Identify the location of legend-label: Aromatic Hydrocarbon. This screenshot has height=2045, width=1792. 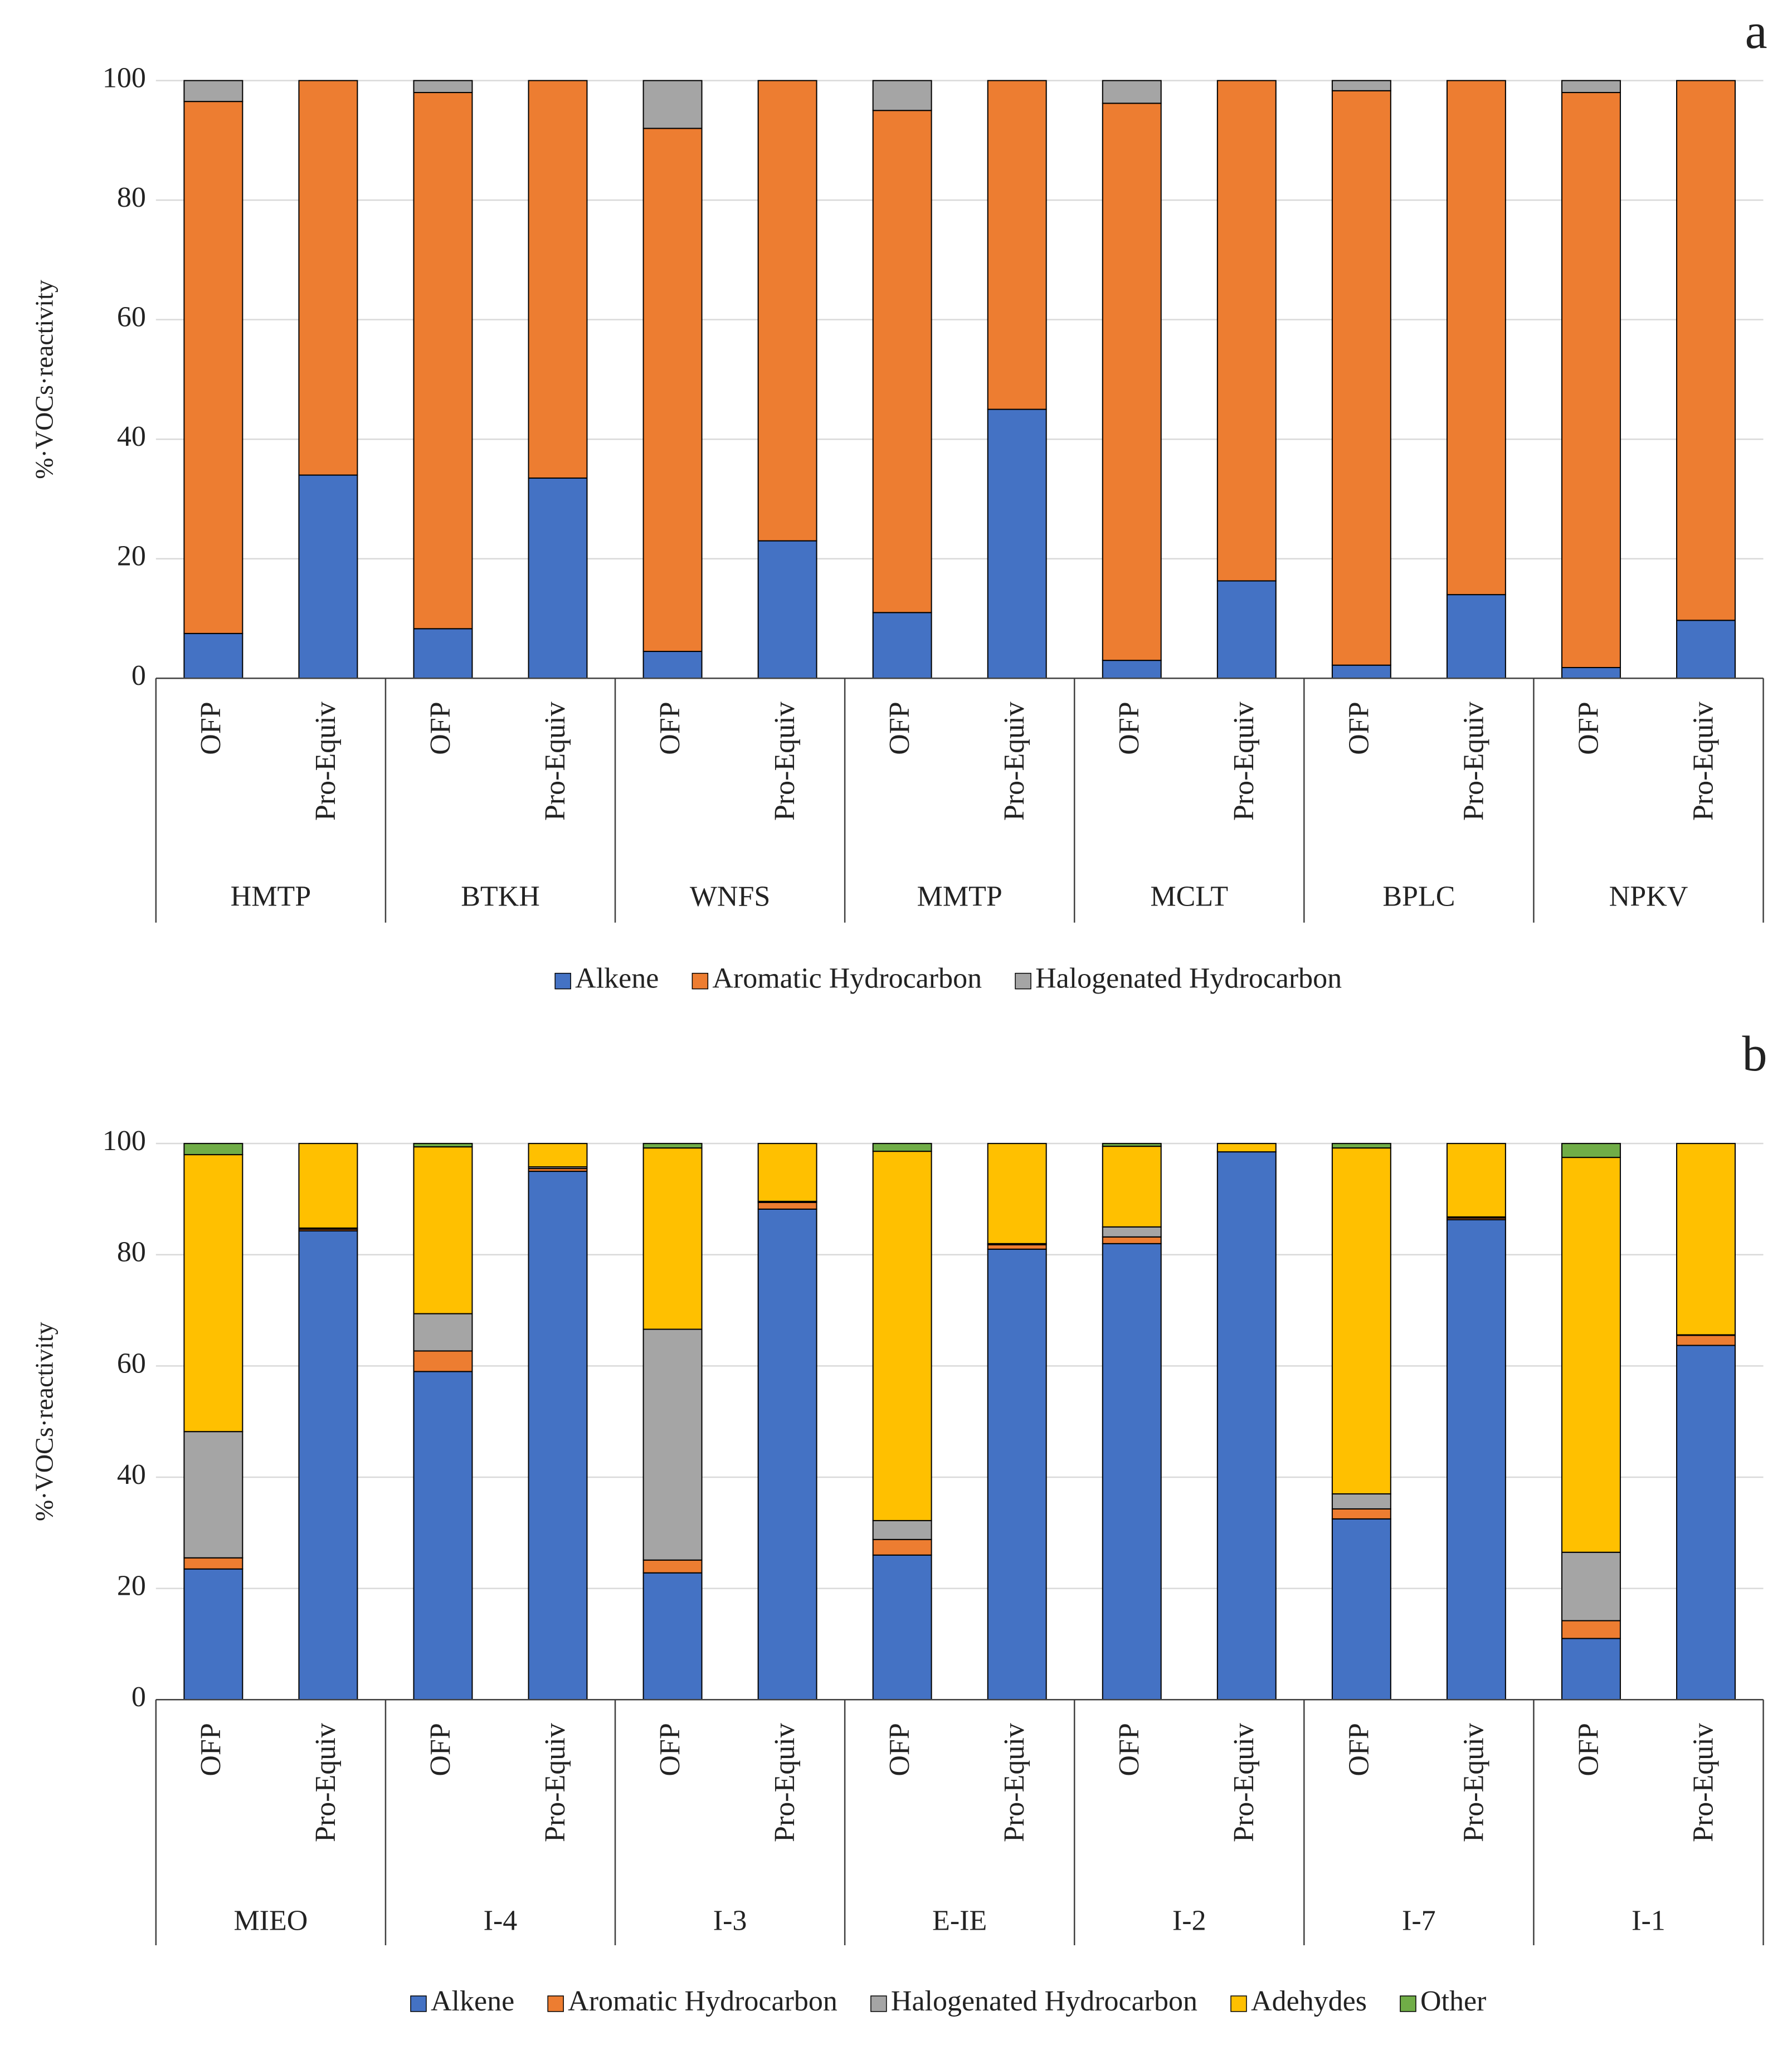
(847, 979).